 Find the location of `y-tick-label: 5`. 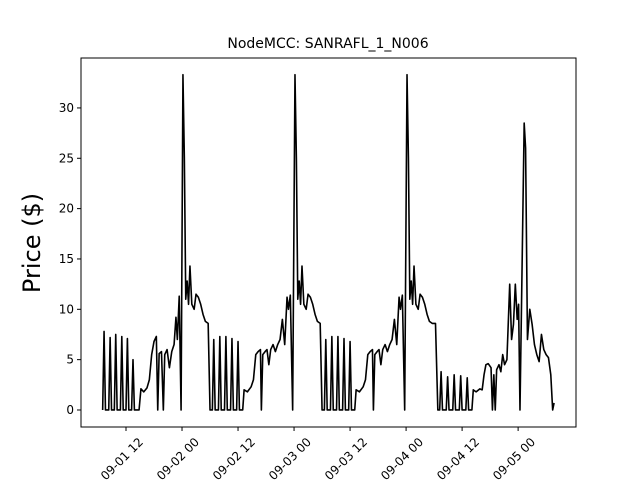

y-tick-label: 5 is located at coordinates (70, 360).